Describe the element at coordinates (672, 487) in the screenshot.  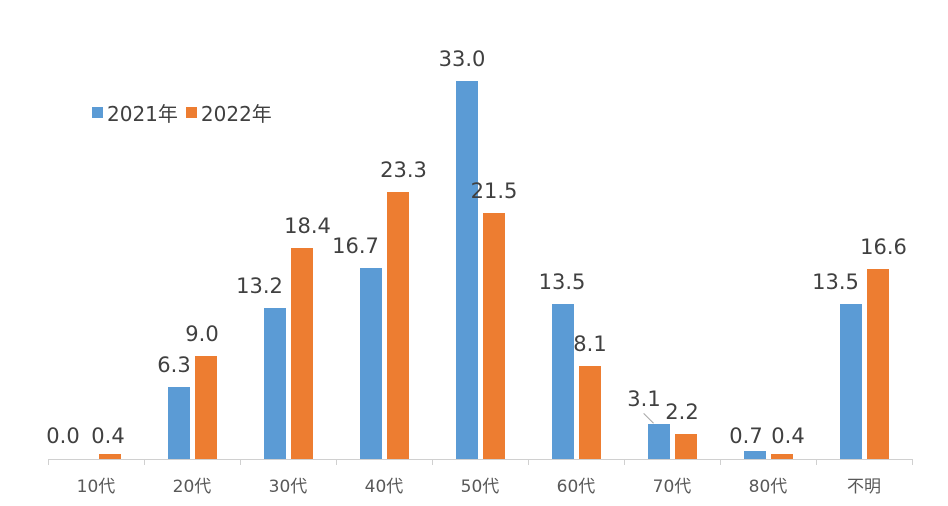
I see `x-axis-label: 70代` at that location.